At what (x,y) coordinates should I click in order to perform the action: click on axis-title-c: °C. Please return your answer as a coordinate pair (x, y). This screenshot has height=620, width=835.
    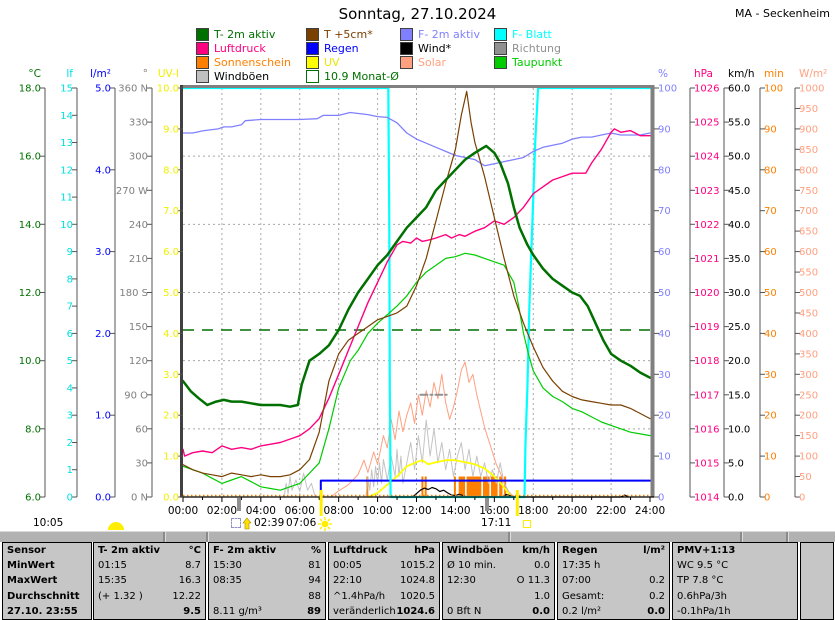
    Looking at the image, I should click on (34, 74).